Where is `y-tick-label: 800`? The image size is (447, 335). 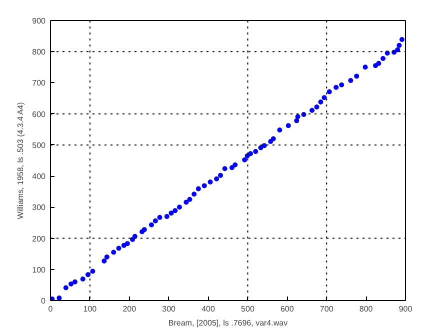 y-tick-label: 800 is located at coordinates (39, 52).